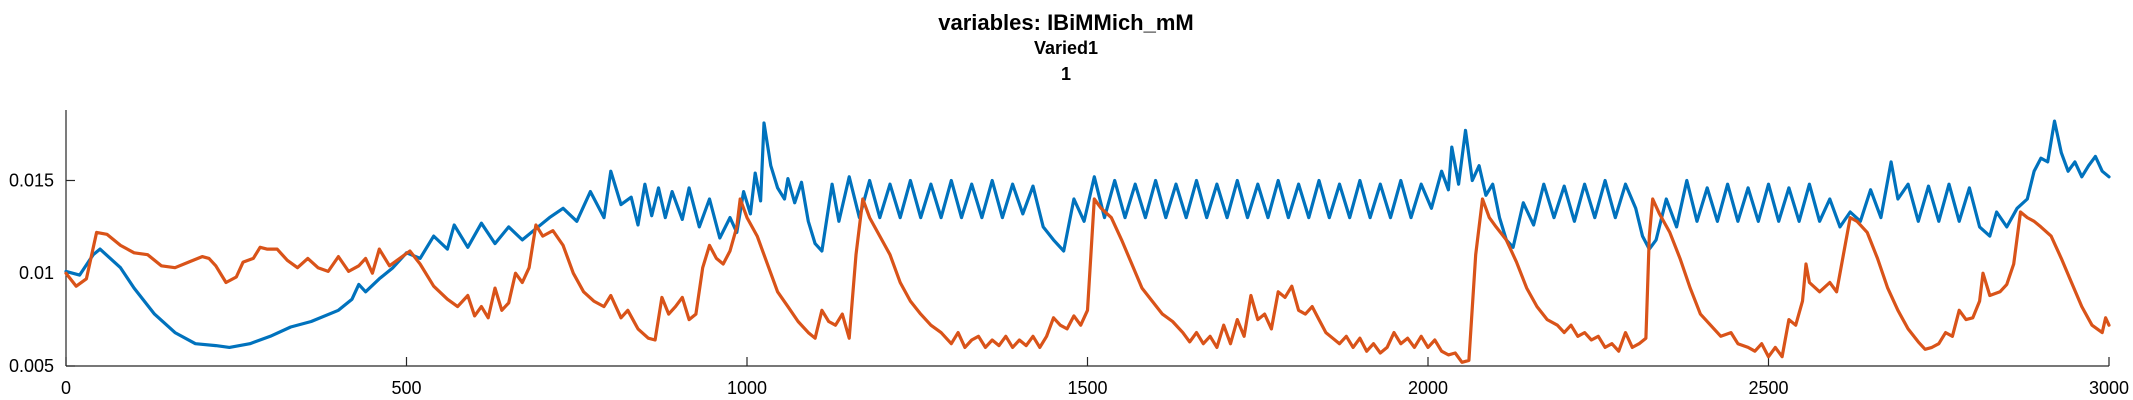  What do you see at coordinates (1066, 22) in the screenshot?
I see `chart-title: variables: IBiMMich_mM` at bounding box center [1066, 22].